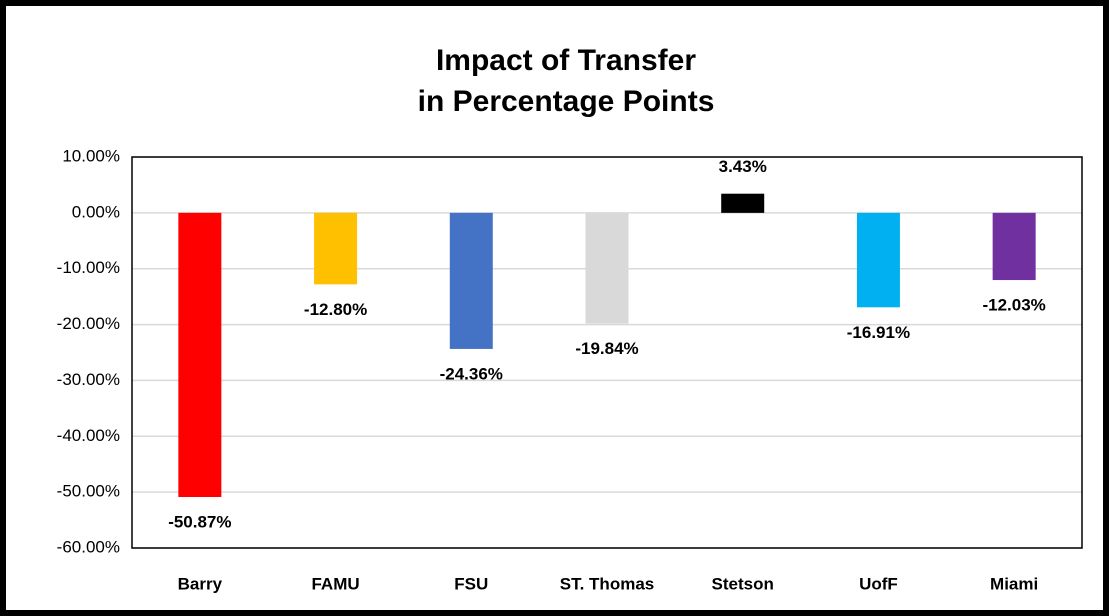 This screenshot has width=1109, height=616. Describe the element at coordinates (88, 546) in the screenshot. I see `y-tick-label: -60.00%` at that location.